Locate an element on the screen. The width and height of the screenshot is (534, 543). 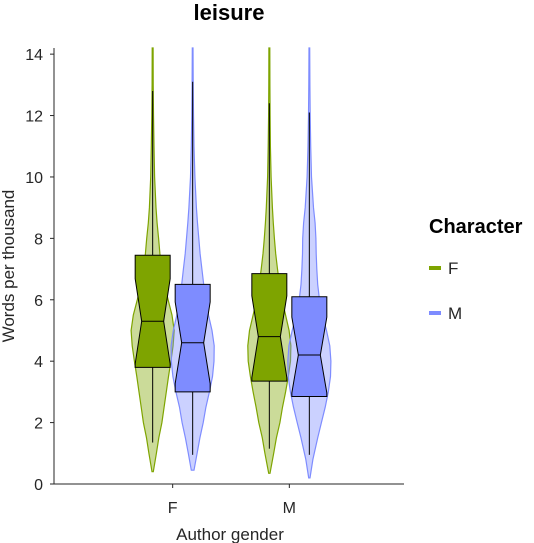
legend: Character FM is located at coordinates (476, 269).